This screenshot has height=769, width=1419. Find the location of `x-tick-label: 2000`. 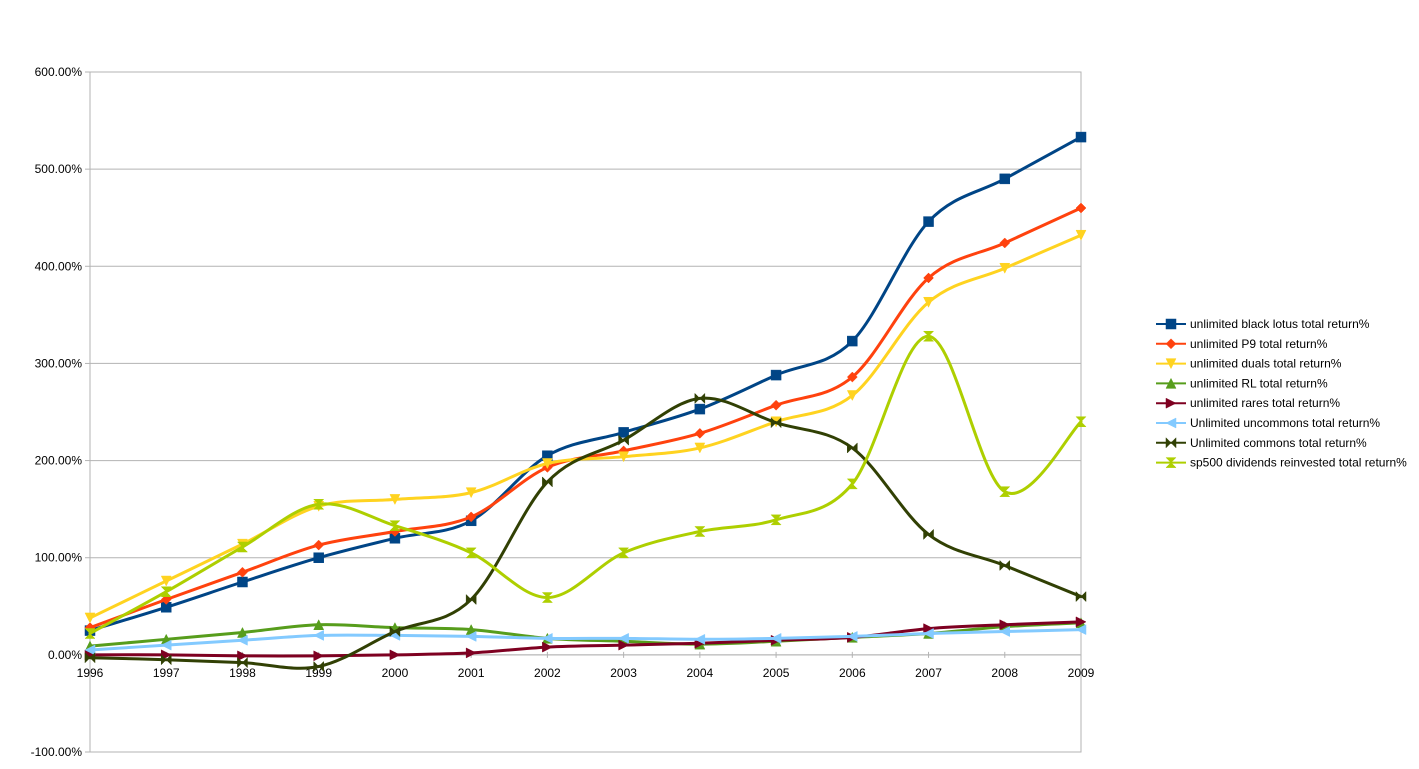

x-tick-label: 2000 is located at coordinates (395, 673).